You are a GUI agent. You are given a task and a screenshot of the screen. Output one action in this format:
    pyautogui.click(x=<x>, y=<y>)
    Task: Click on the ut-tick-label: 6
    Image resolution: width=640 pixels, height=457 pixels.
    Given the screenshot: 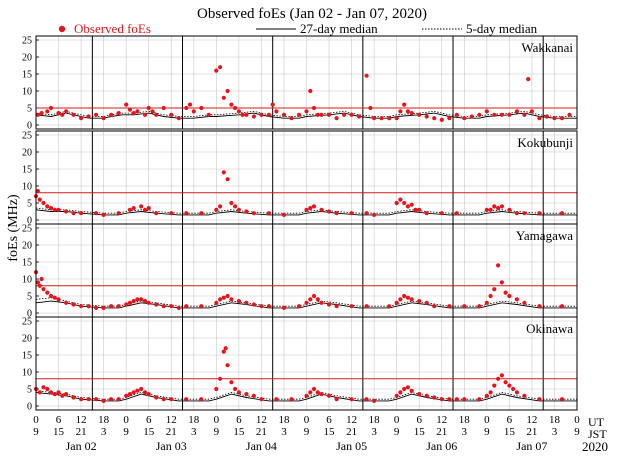 What is the action you would take?
    pyautogui.click(x=239, y=420)
    